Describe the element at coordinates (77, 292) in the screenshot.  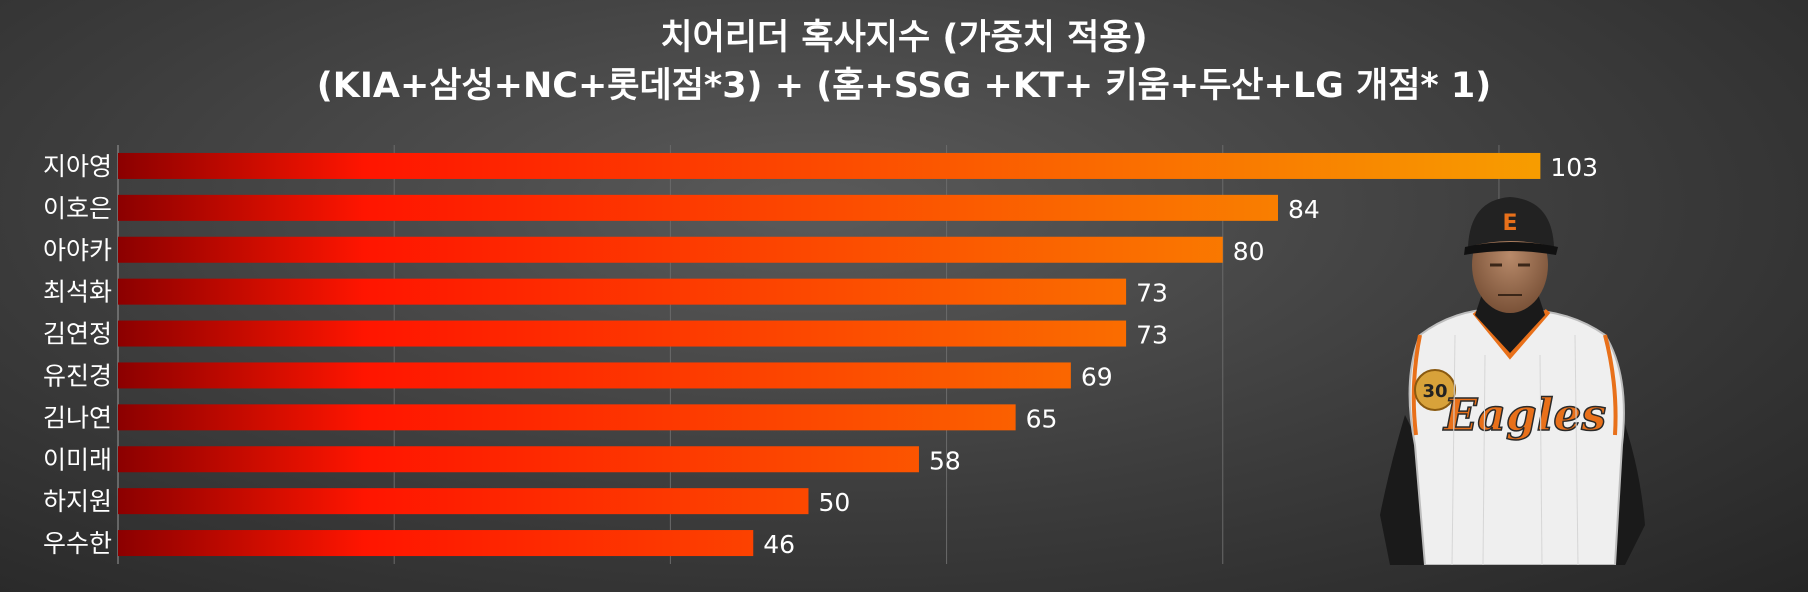
I see `category-label: 최석화` at that location.